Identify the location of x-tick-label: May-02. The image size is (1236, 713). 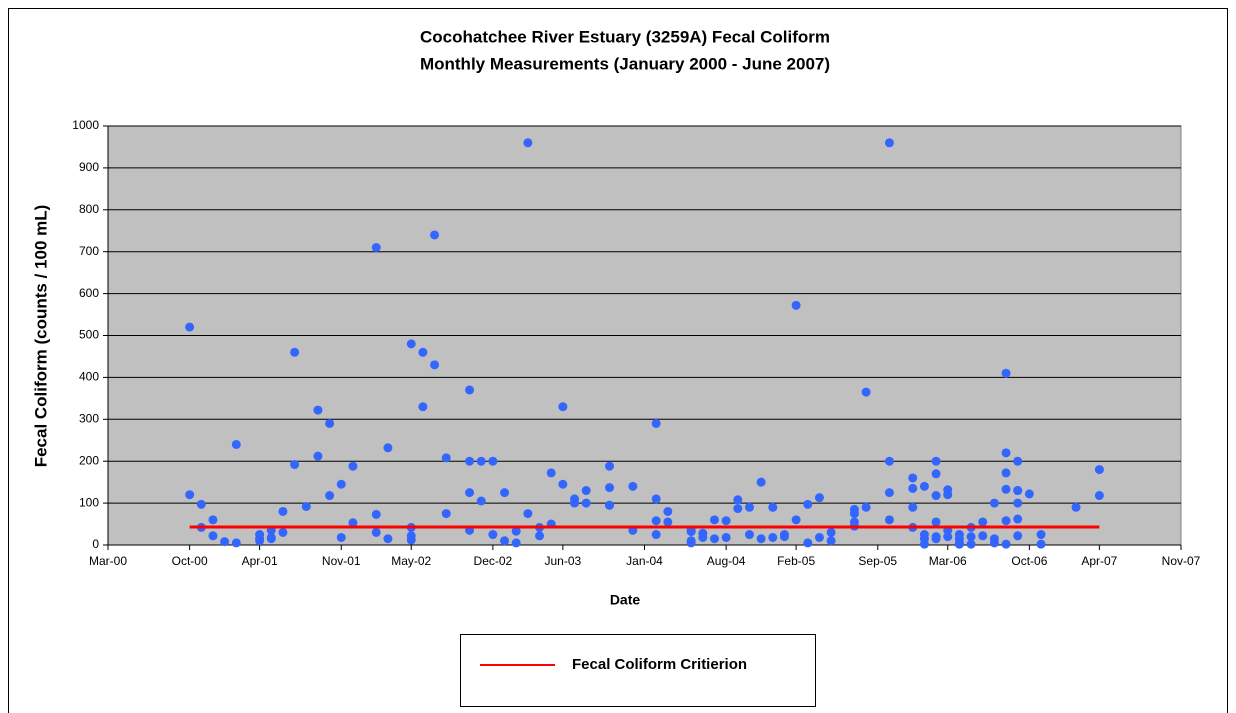
(411, 561).